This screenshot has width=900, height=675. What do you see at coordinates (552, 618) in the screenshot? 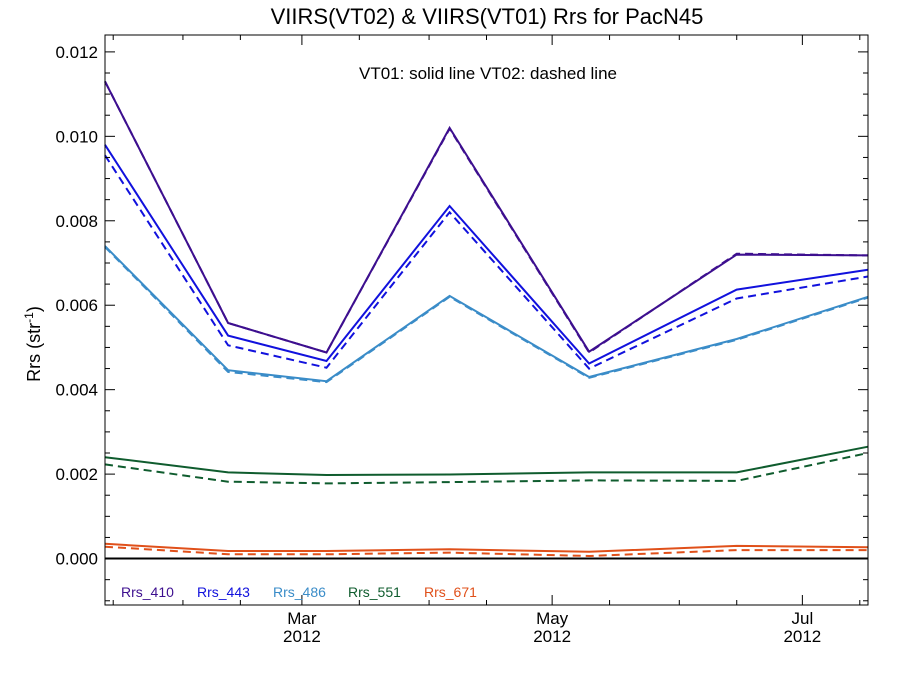
I see `x-tick-month: May` at bounding box center [552, 618].